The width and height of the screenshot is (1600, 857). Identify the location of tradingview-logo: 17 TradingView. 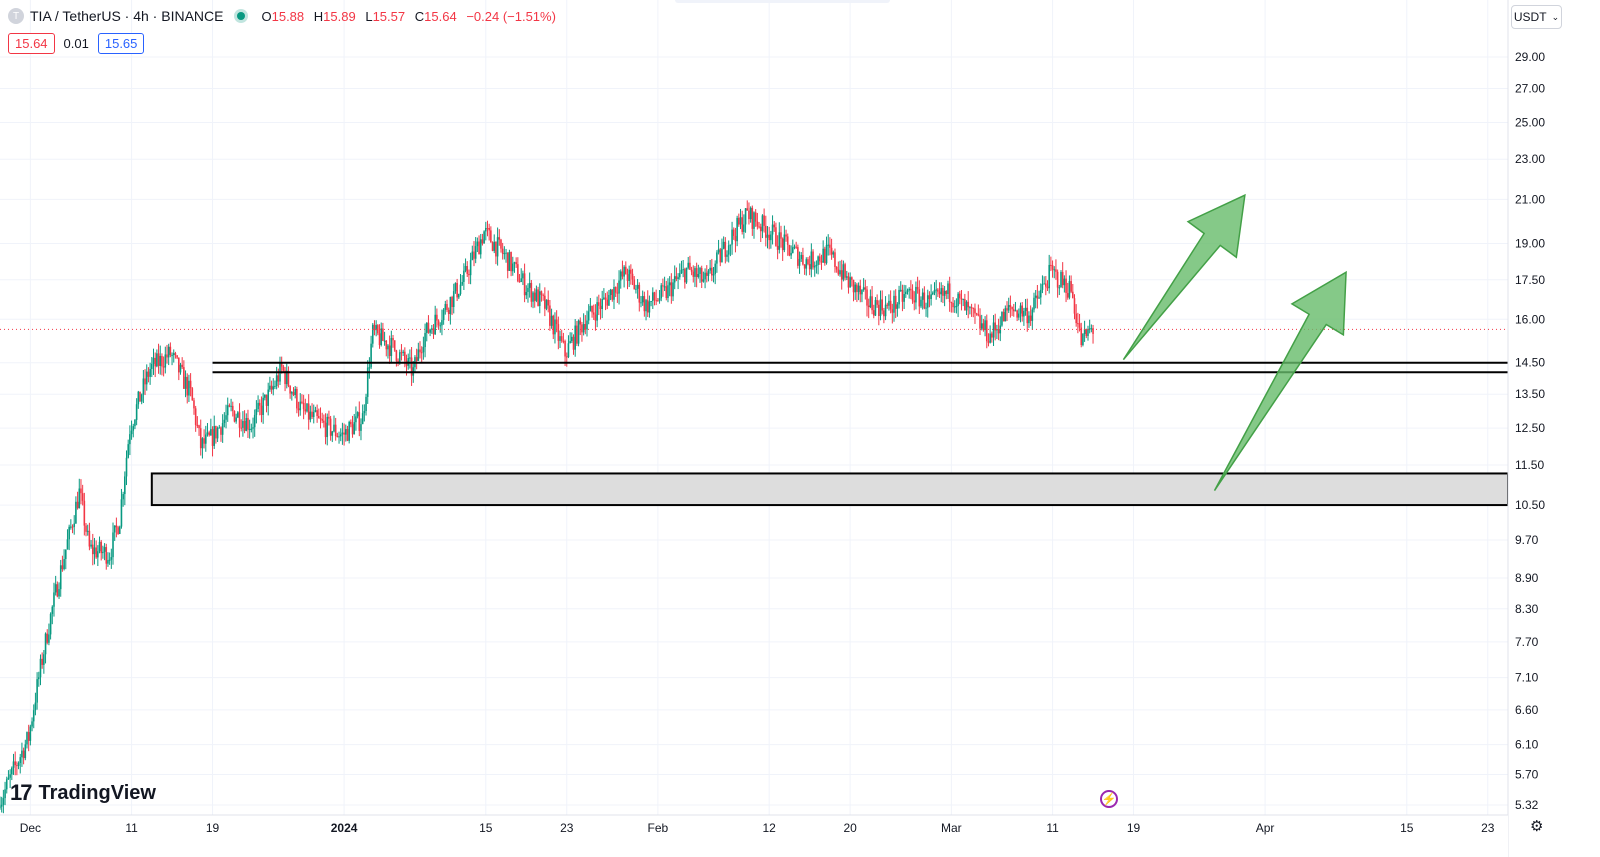
(83, 793).